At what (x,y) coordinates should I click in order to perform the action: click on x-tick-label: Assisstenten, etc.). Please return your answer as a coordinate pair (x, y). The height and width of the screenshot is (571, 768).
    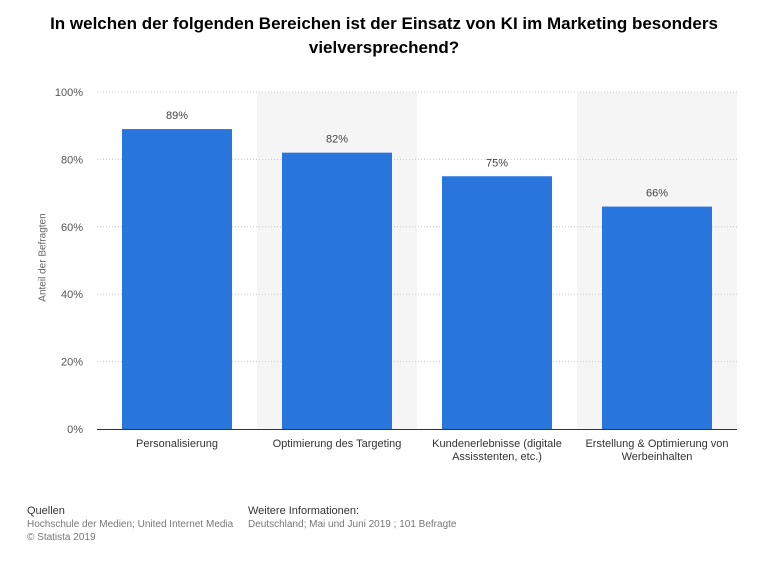
    Looking at the image, I should click on (497, 457).